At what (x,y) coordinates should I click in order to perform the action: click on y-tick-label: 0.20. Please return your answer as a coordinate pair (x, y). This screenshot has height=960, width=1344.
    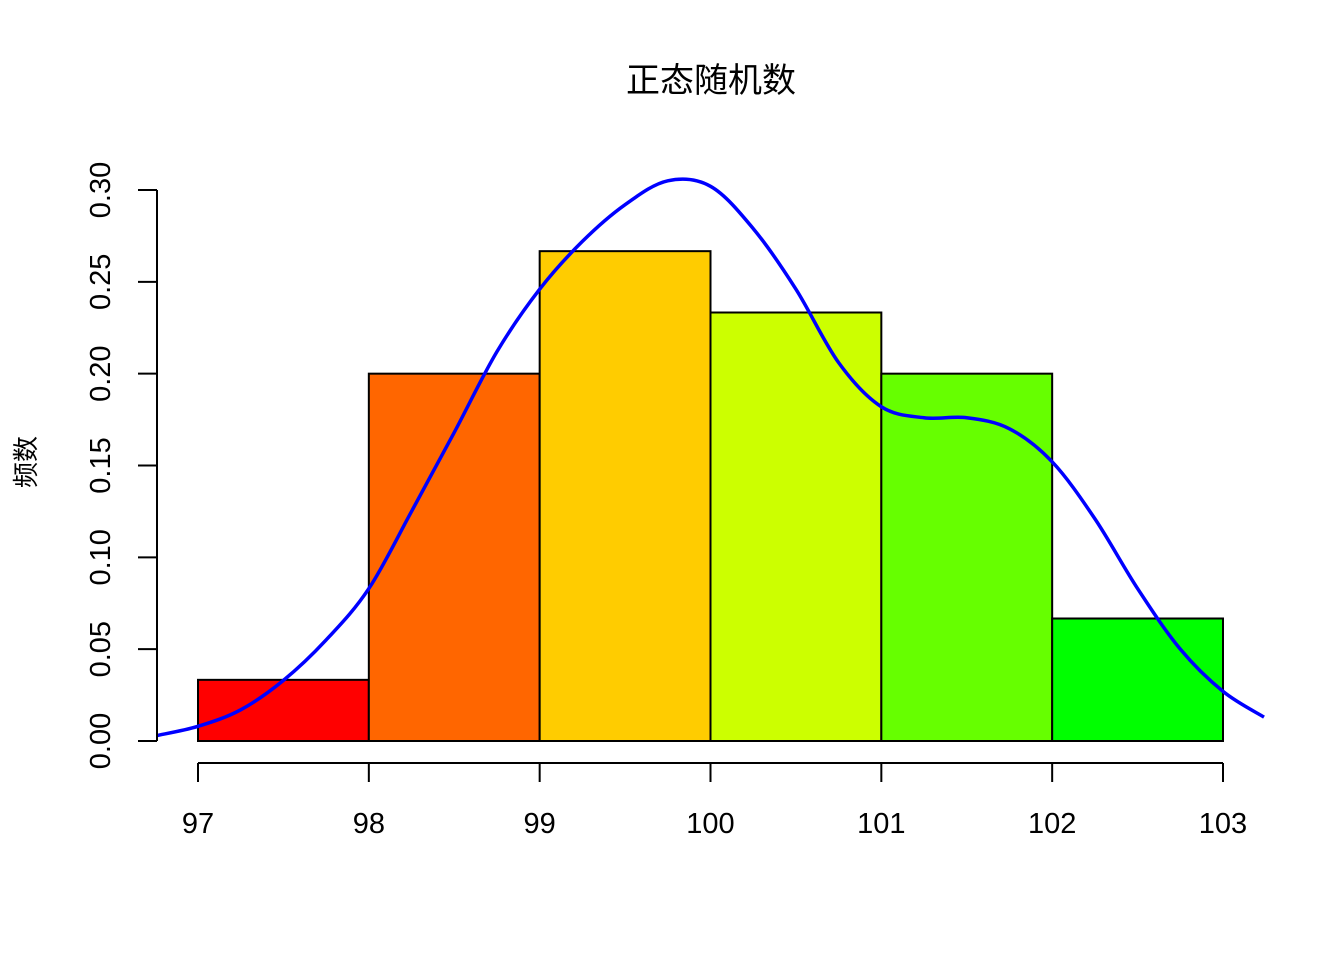
    Looking at the image, I should click on (101, 373).